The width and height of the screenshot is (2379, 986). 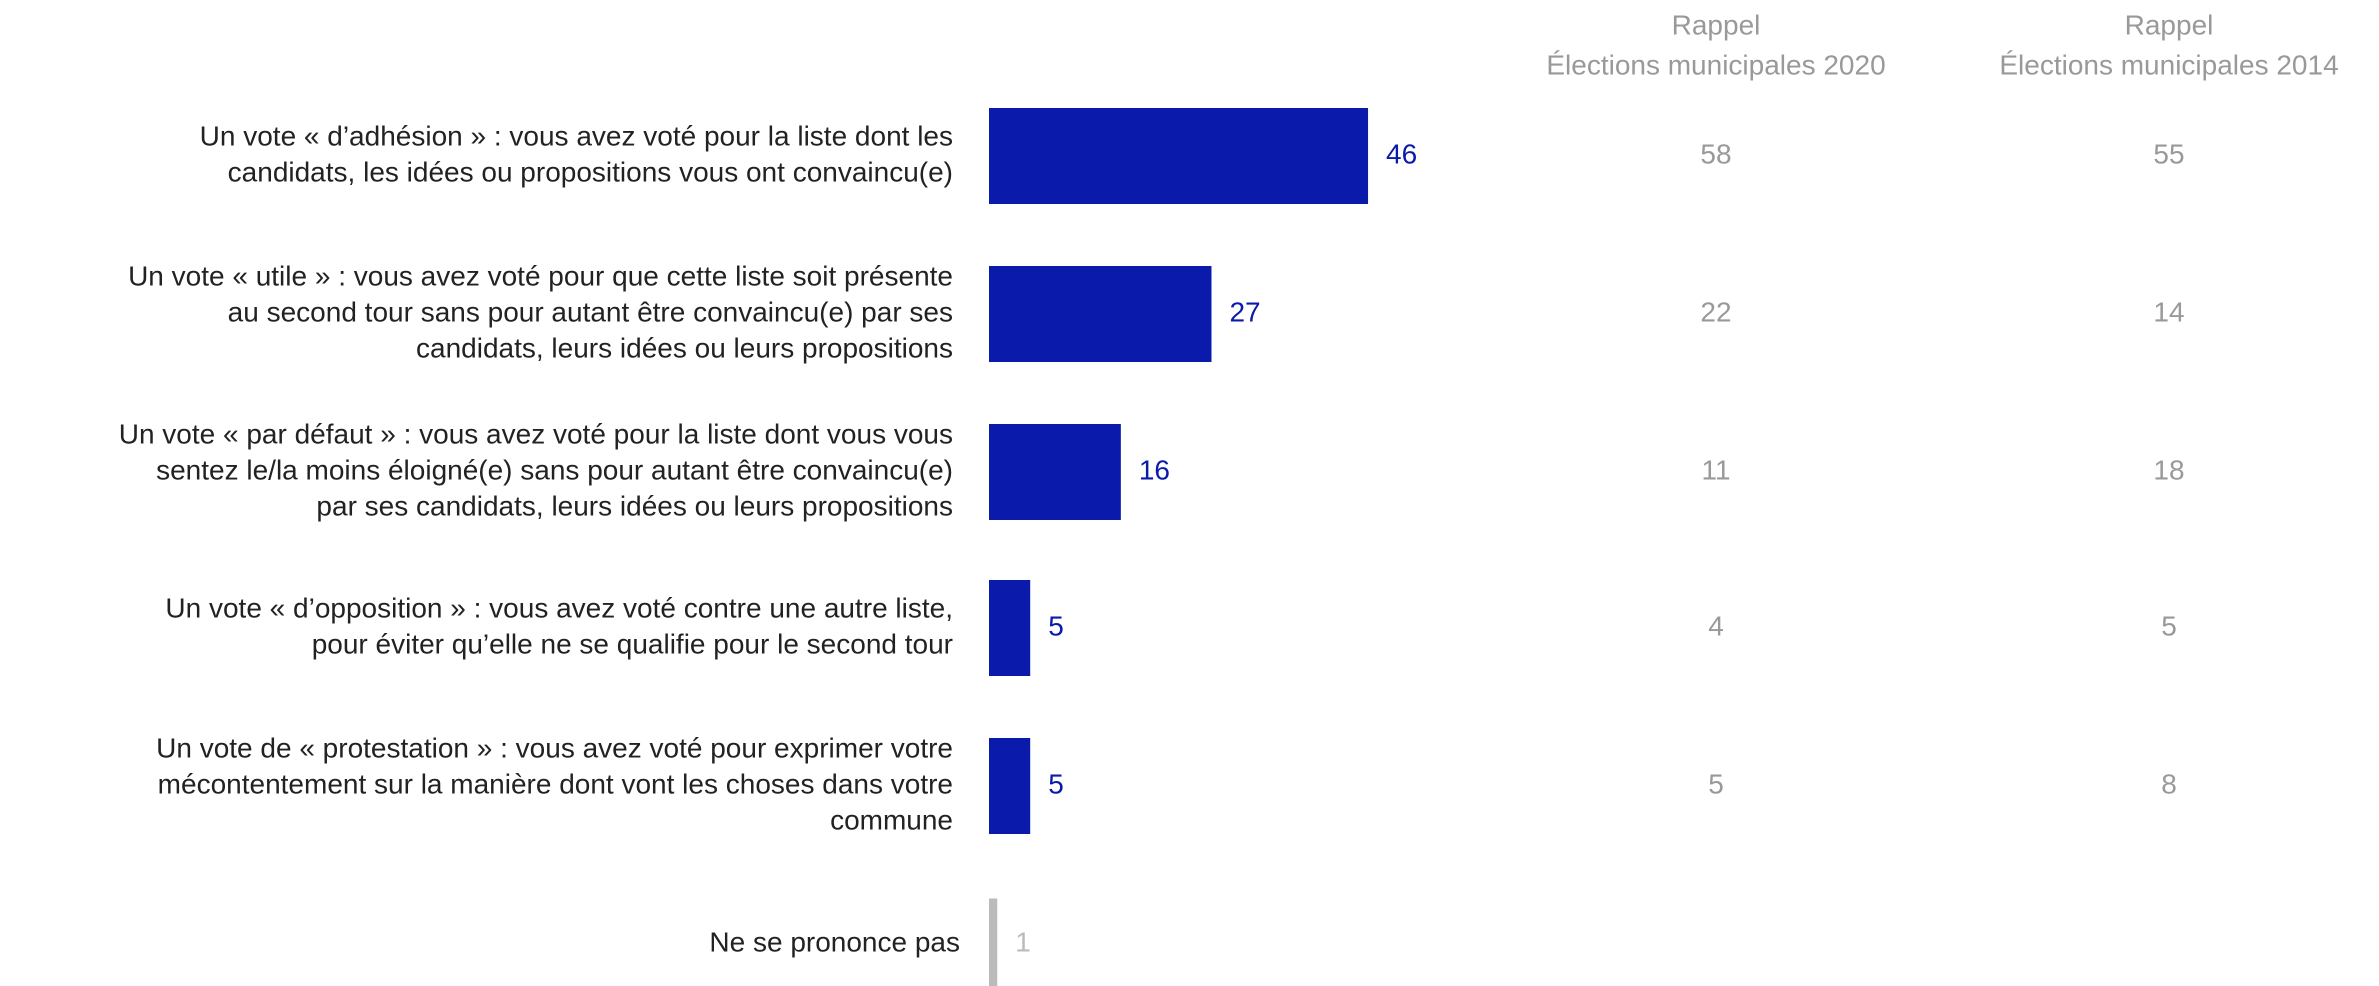 What do you see at coordinates (1715, 311) in the screenshot?
I see `column-value: 22` at bounding box center [1715, 311].